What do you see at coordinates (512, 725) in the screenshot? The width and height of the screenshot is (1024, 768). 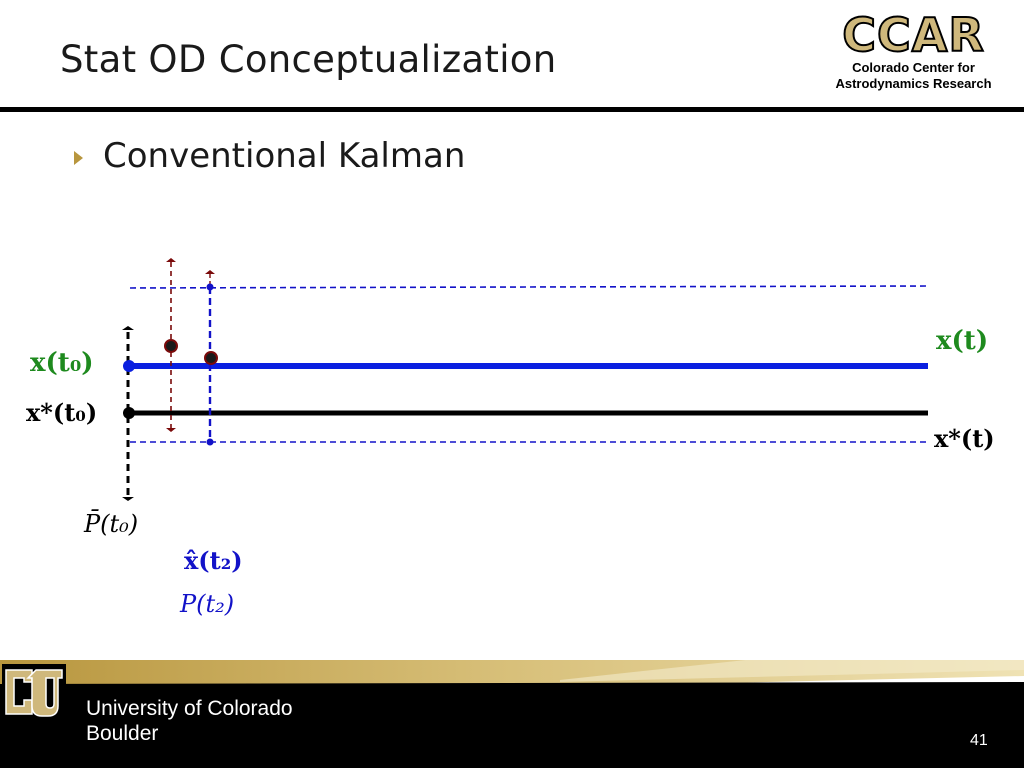 I see `footer-black-band` at bounding box center [512, 725].